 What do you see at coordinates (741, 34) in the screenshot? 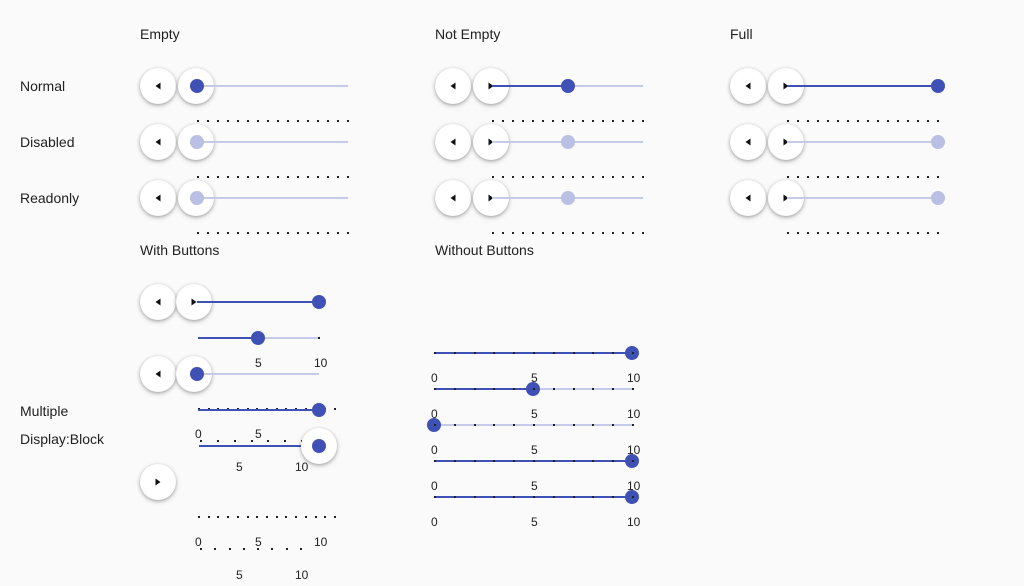
I see `col-header-full: Full` at bounding box center [741, 34].